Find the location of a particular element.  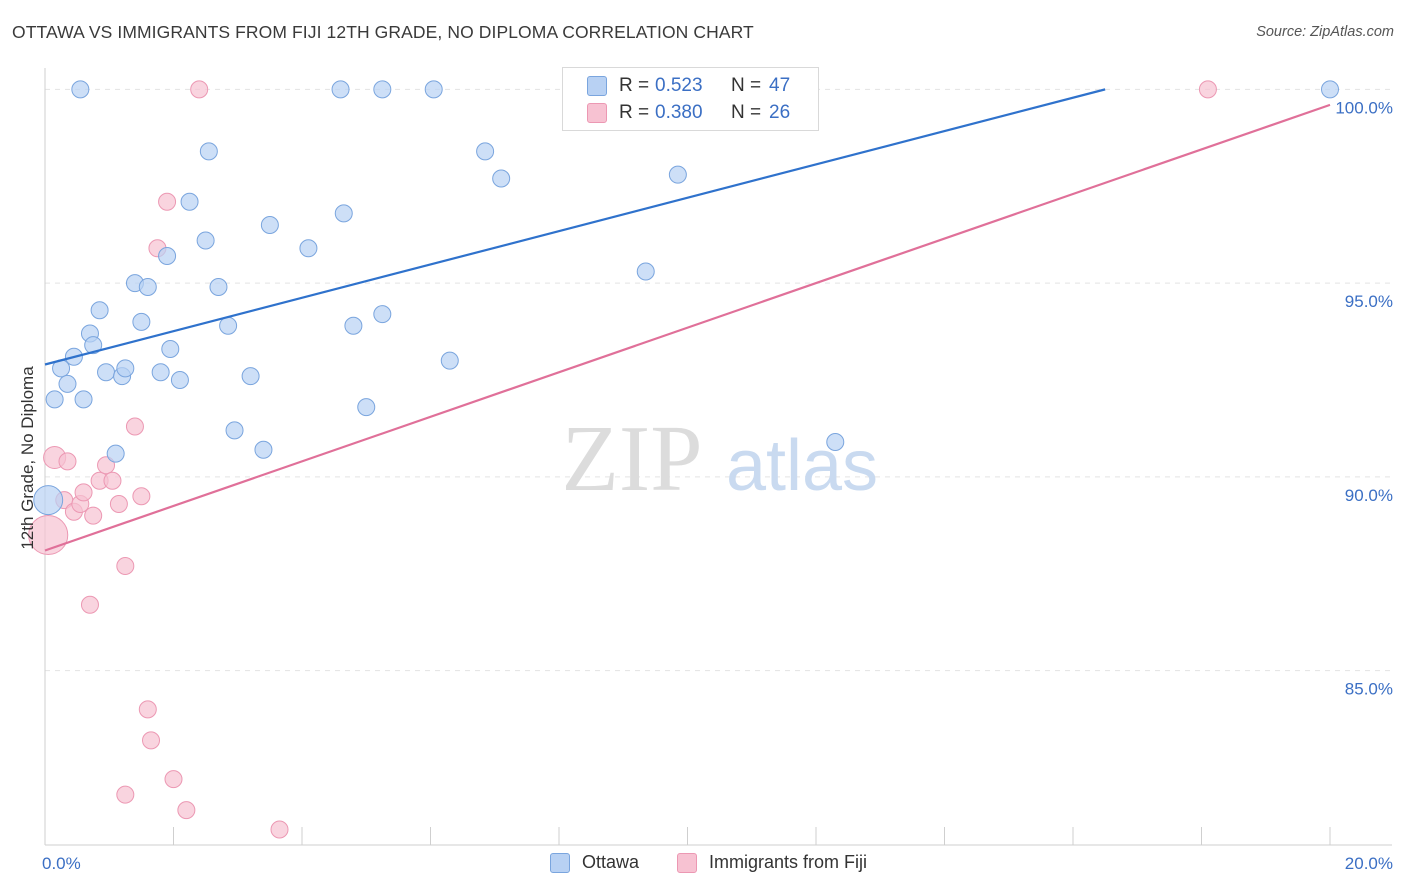

x-tick-label: 20.0% is located at coordinates (1369, 863).